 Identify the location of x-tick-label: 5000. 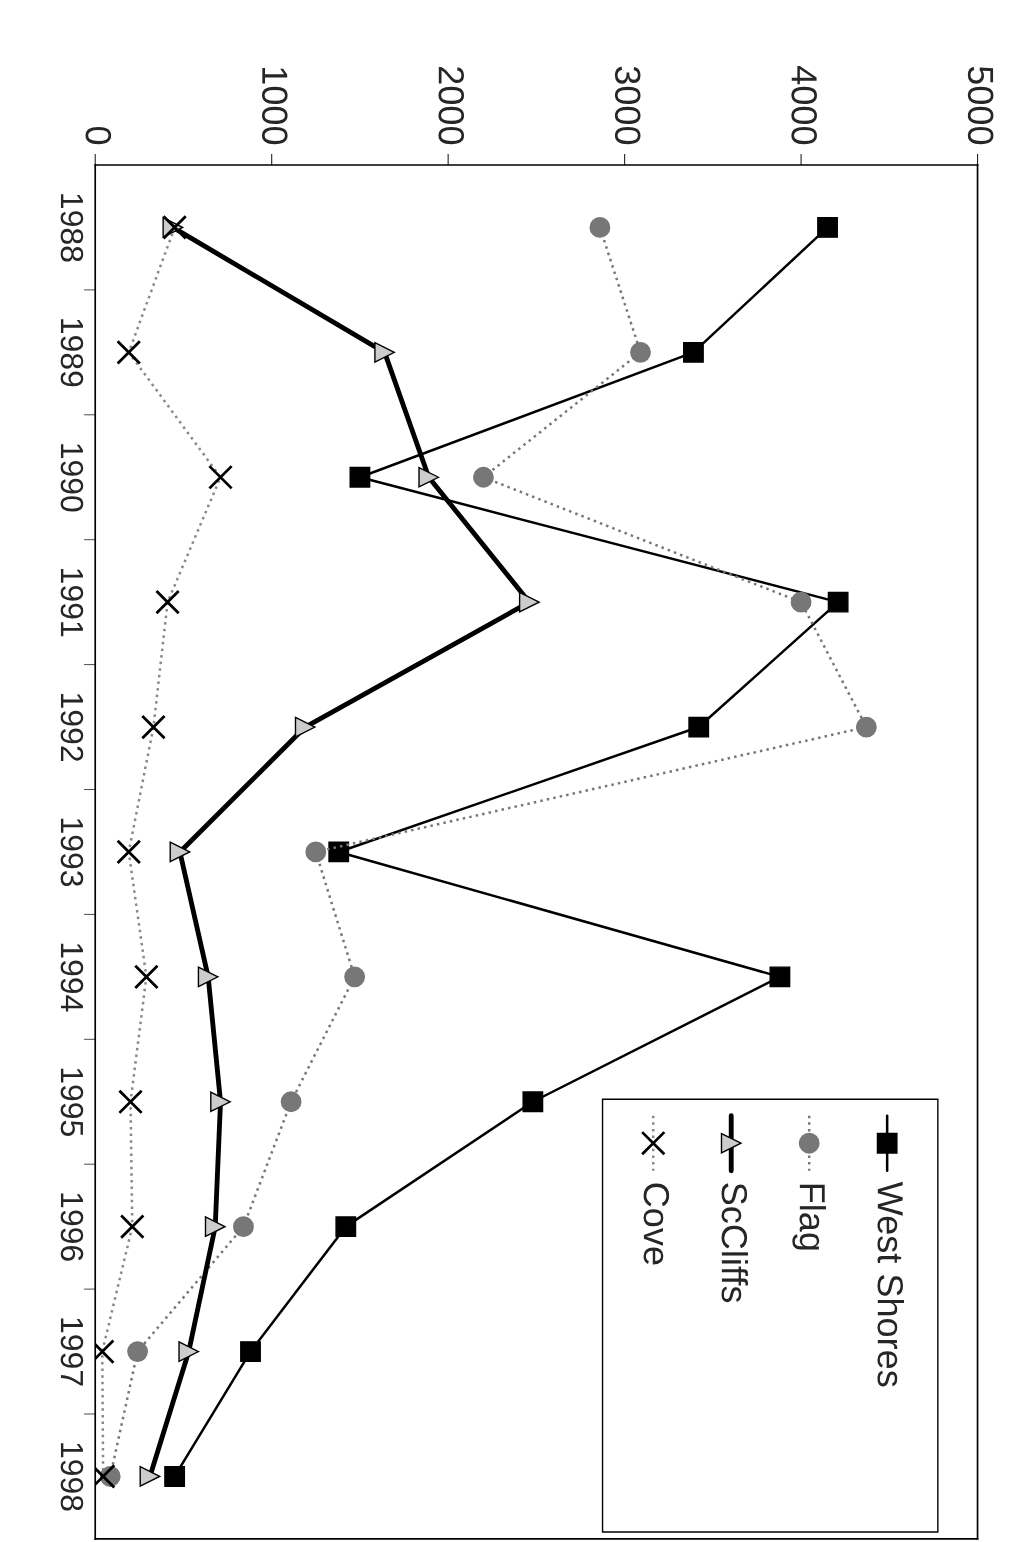
(980, 105).